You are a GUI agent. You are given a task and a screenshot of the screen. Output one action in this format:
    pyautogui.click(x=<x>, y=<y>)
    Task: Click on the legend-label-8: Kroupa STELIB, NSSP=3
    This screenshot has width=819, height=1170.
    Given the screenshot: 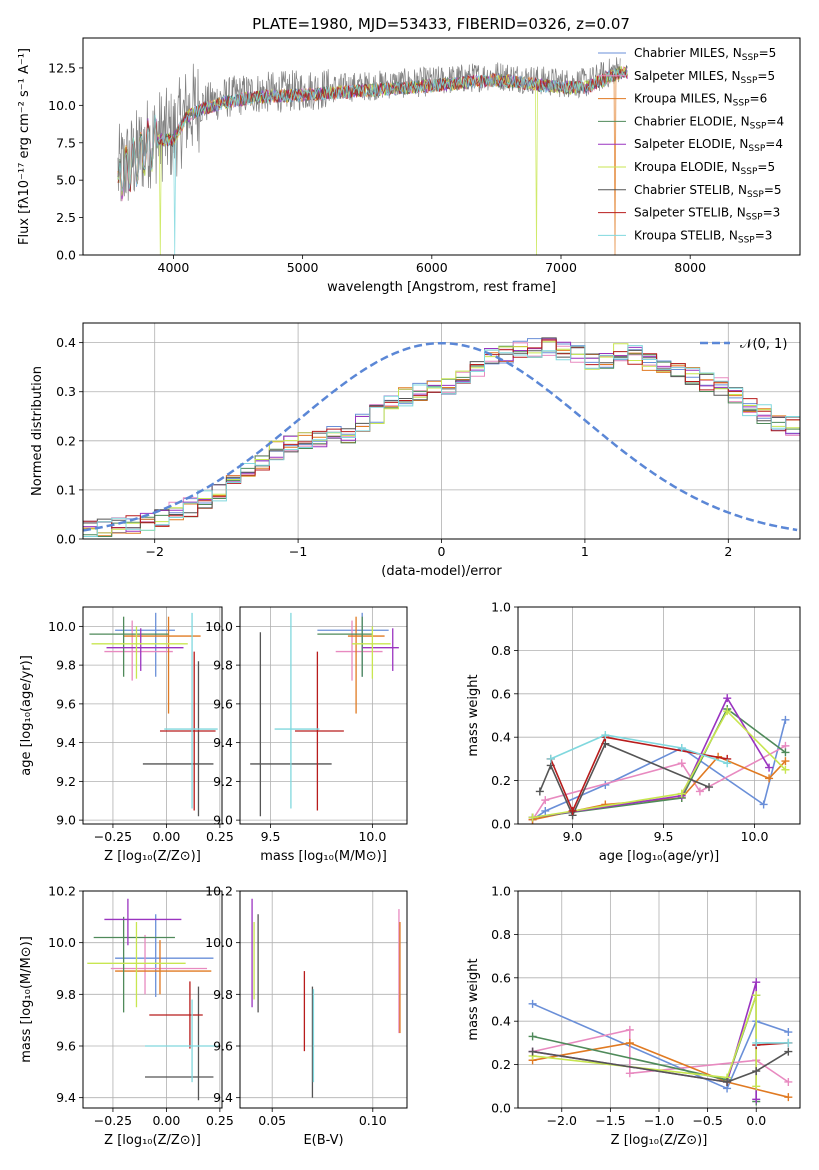 What is the action you would take?
    pyautogui.click(x=703, y=236)
    